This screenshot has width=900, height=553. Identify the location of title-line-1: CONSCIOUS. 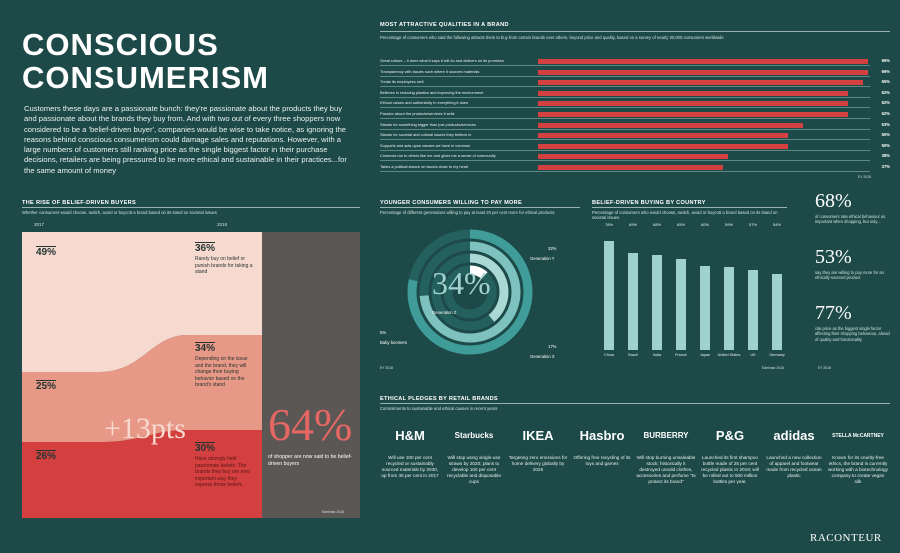
(120, 44).